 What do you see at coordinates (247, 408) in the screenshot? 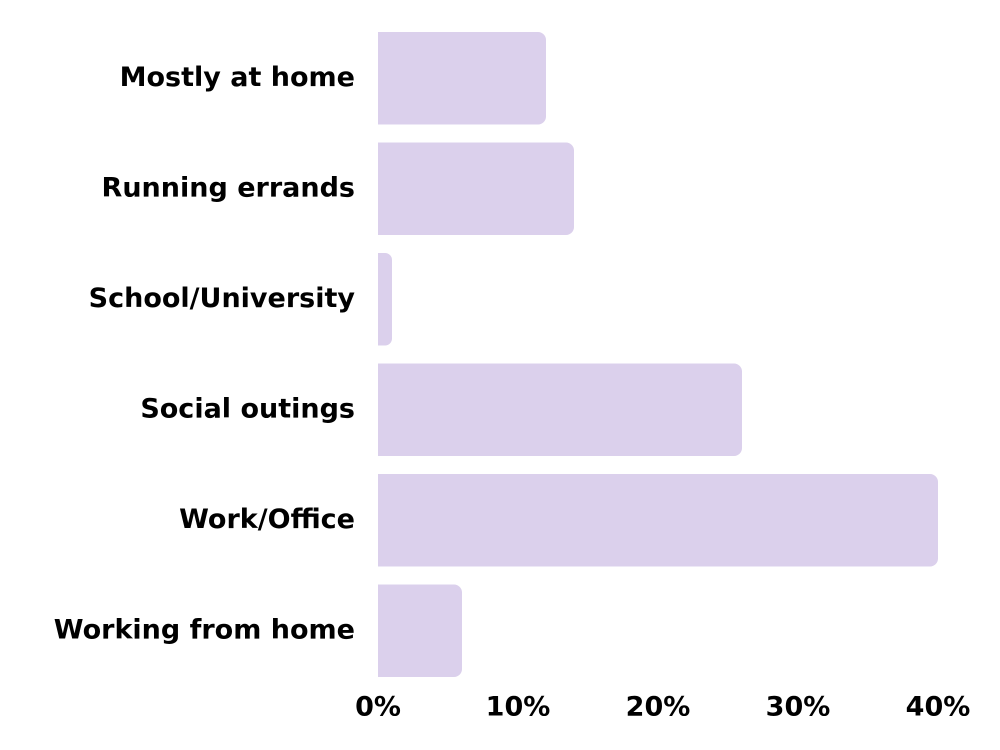
I see `y-tick-label: Social outings` at bounding box center [247, 408].